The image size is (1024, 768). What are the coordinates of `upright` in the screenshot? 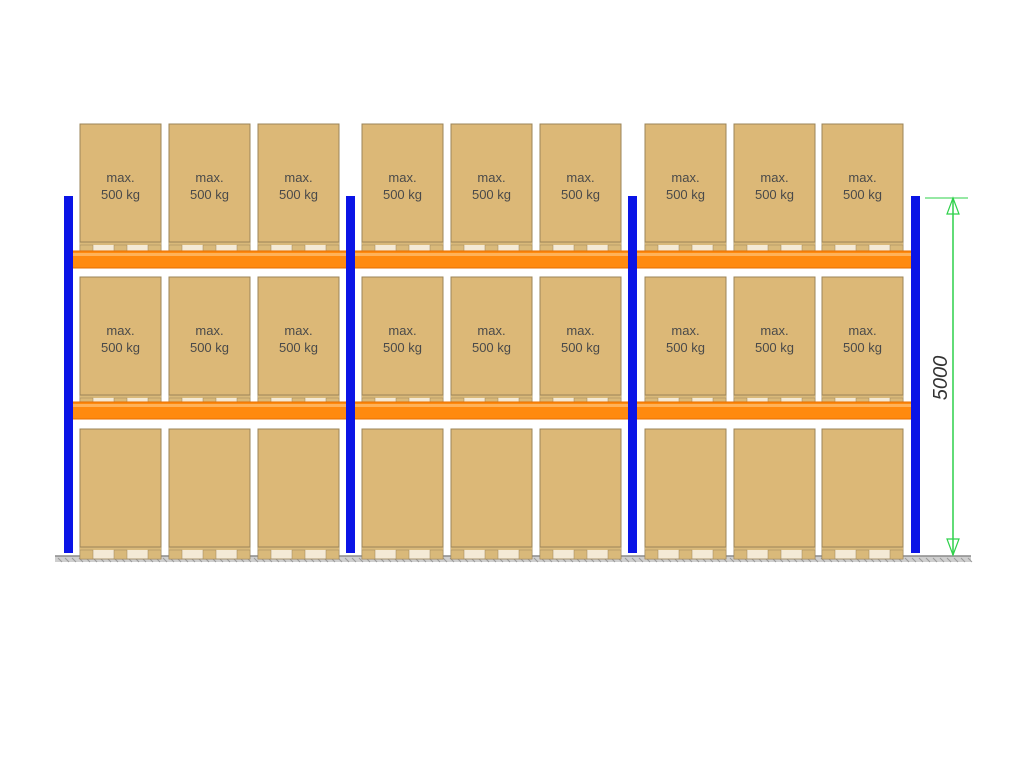 It's located at (68, 374).